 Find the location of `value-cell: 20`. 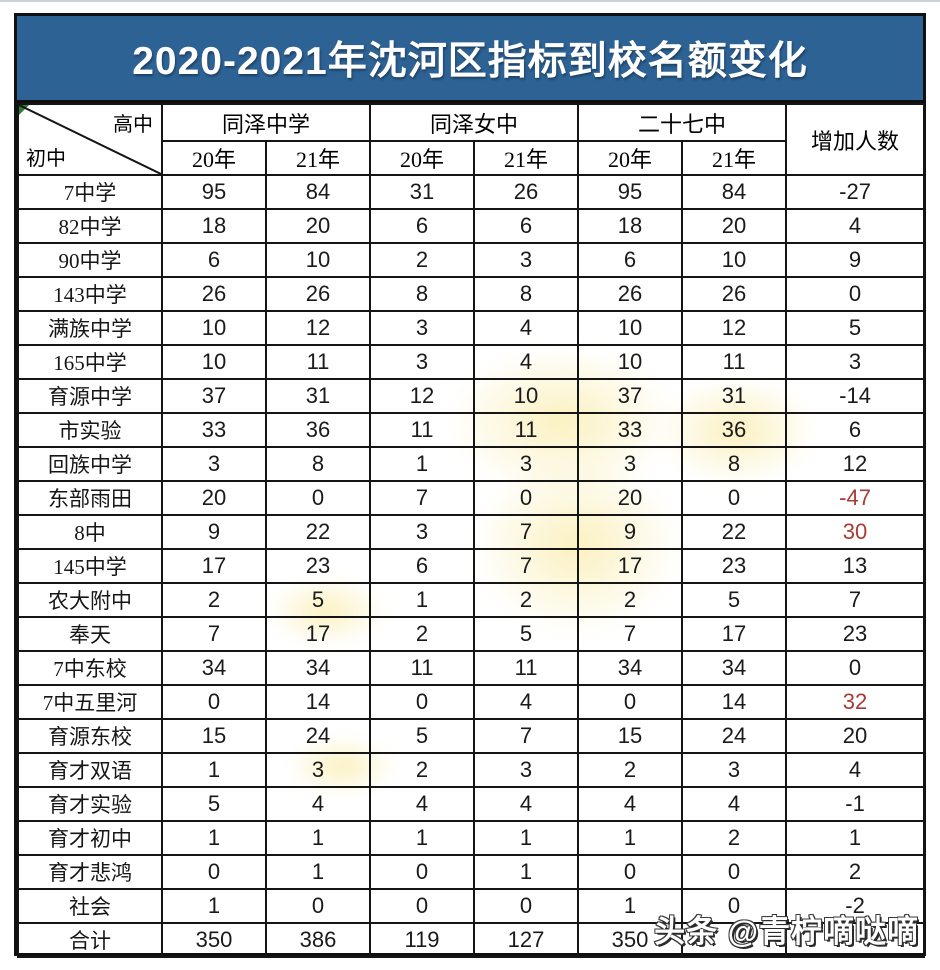

value-cell: 20 is located at coordinates (214, 498).